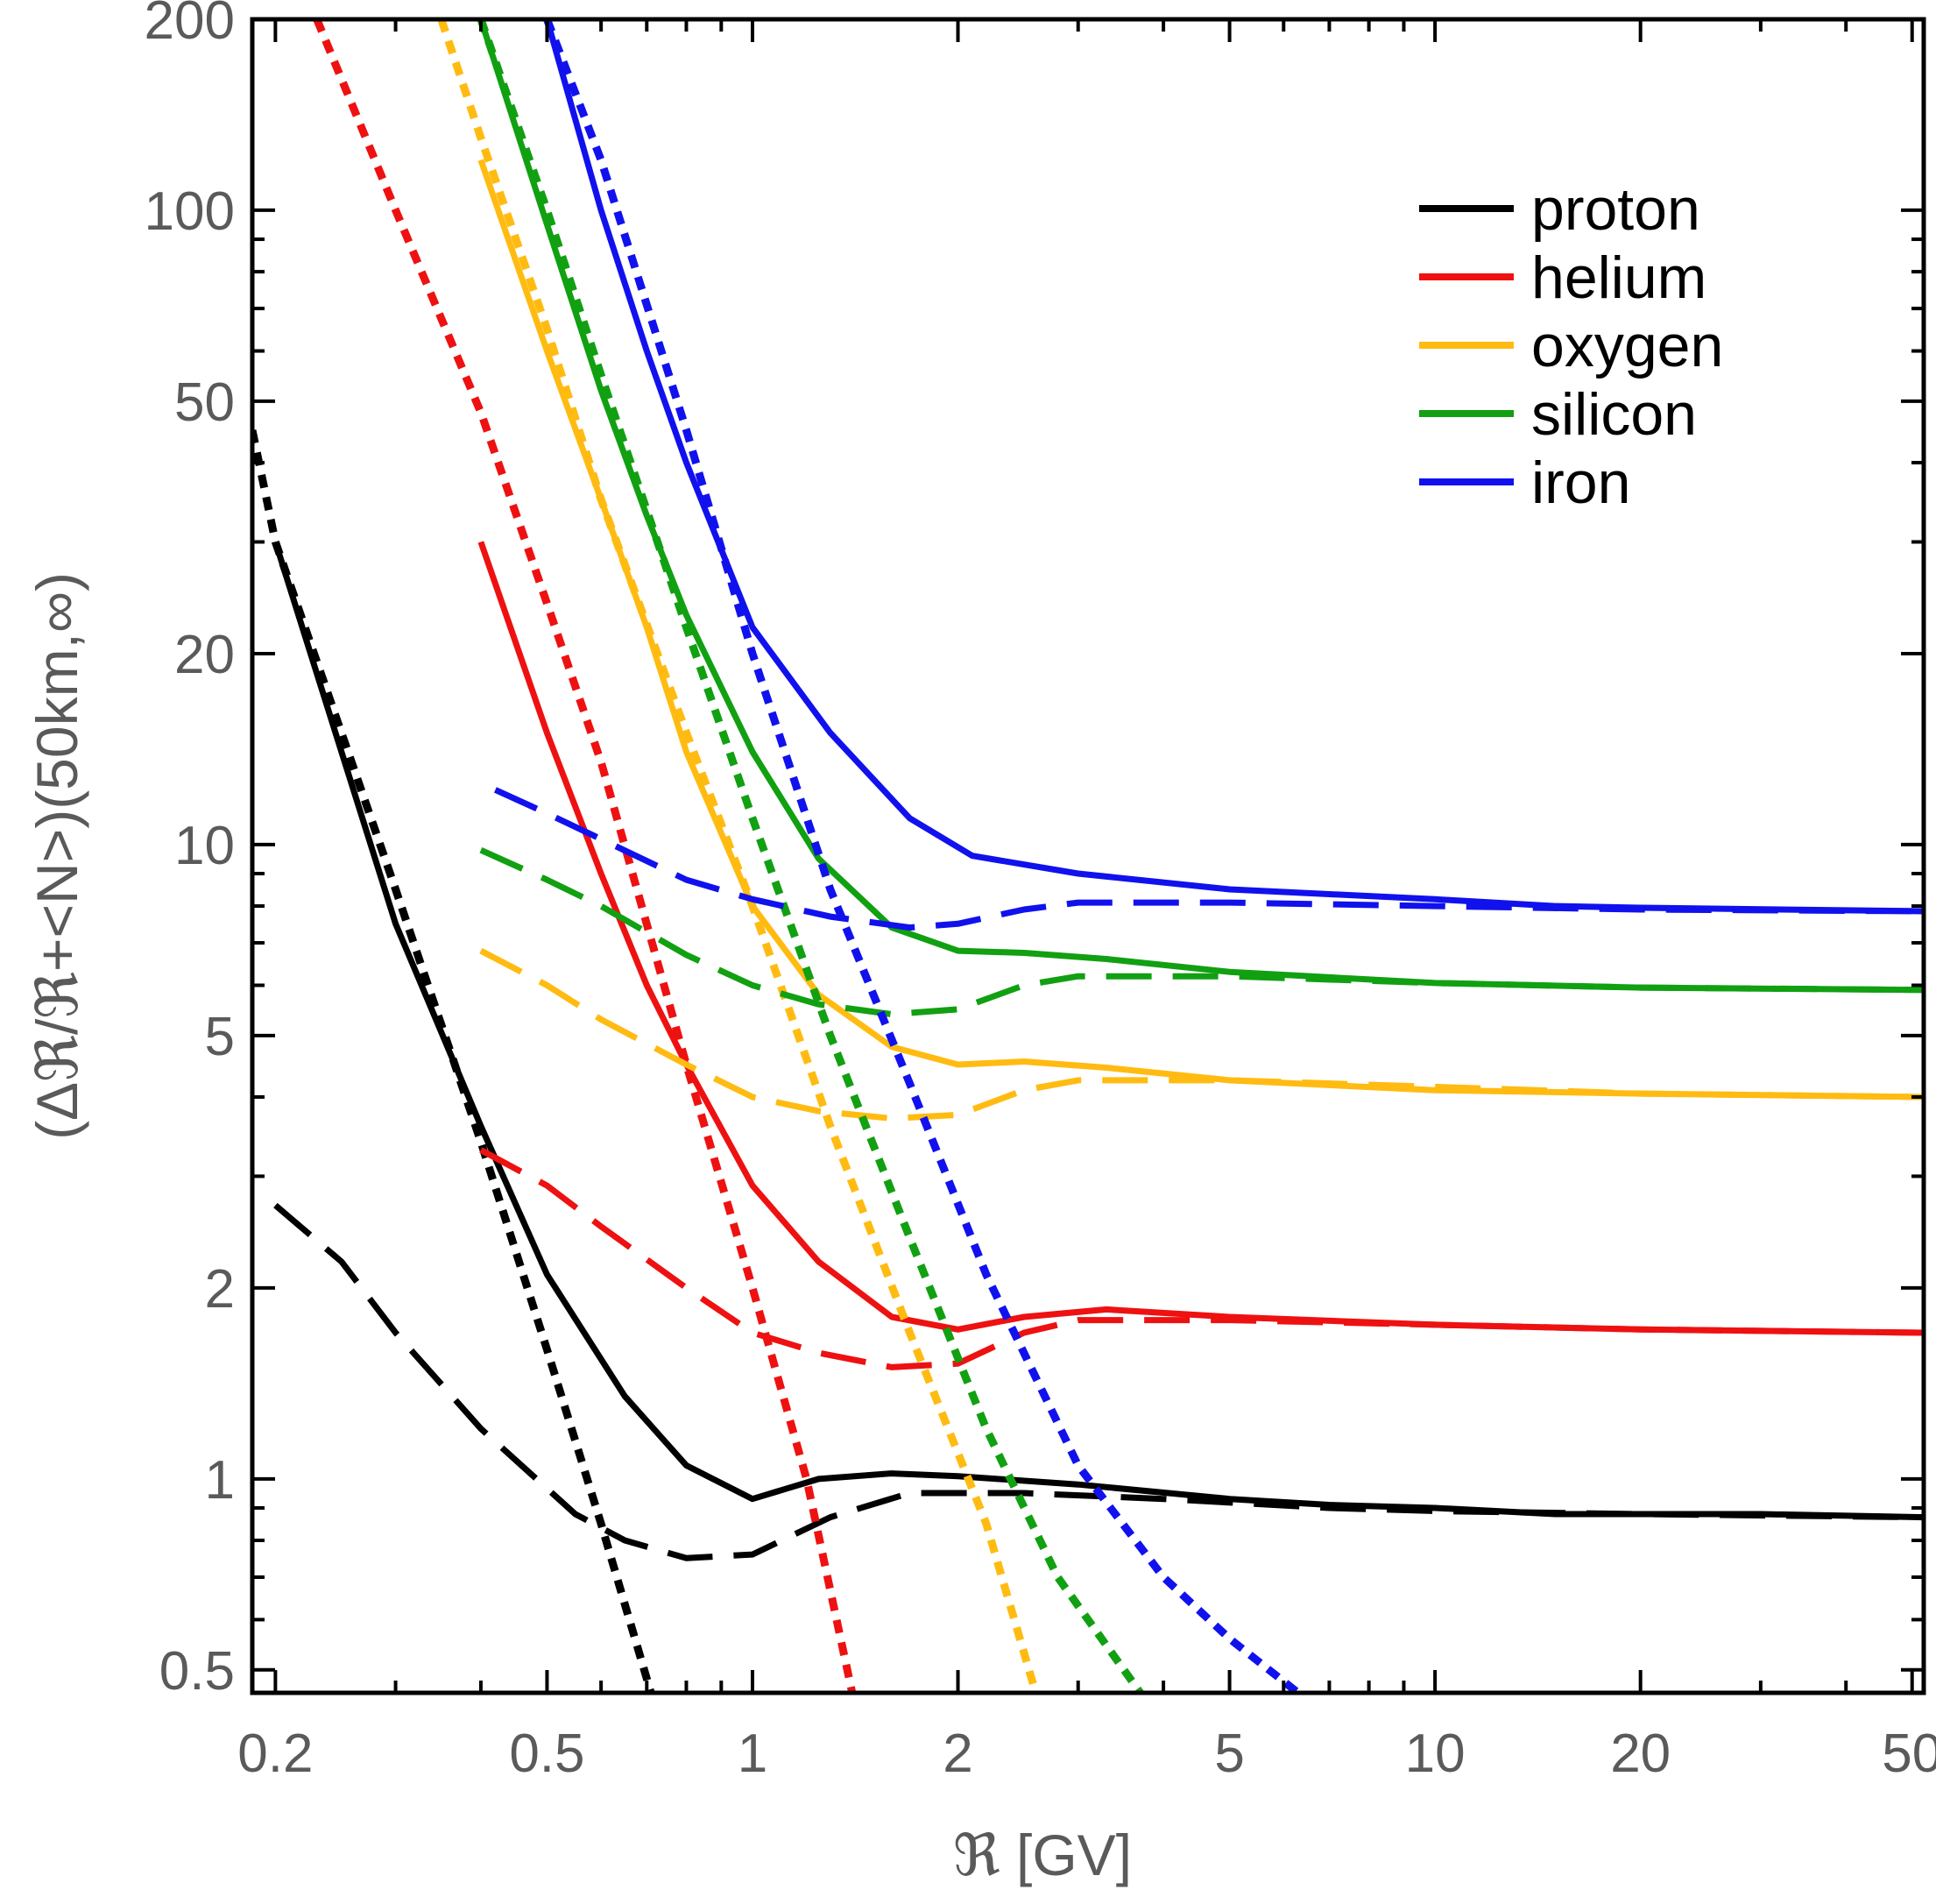  I want to click on x-tick-label: 10, so click(1435, 1754).